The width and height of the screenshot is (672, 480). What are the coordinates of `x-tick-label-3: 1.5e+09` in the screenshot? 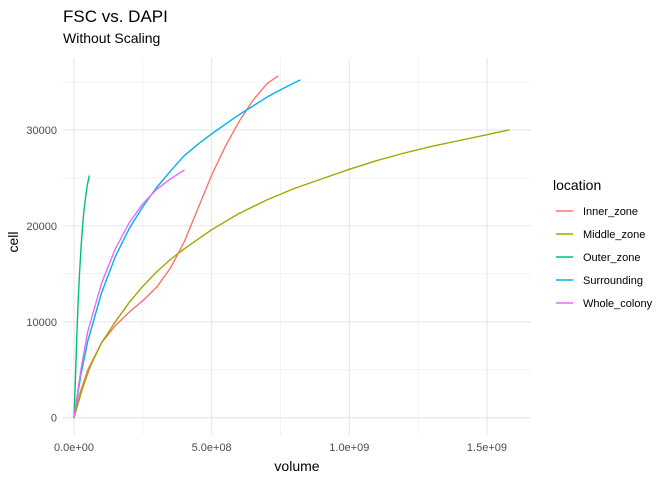 It's located at (487, 448).